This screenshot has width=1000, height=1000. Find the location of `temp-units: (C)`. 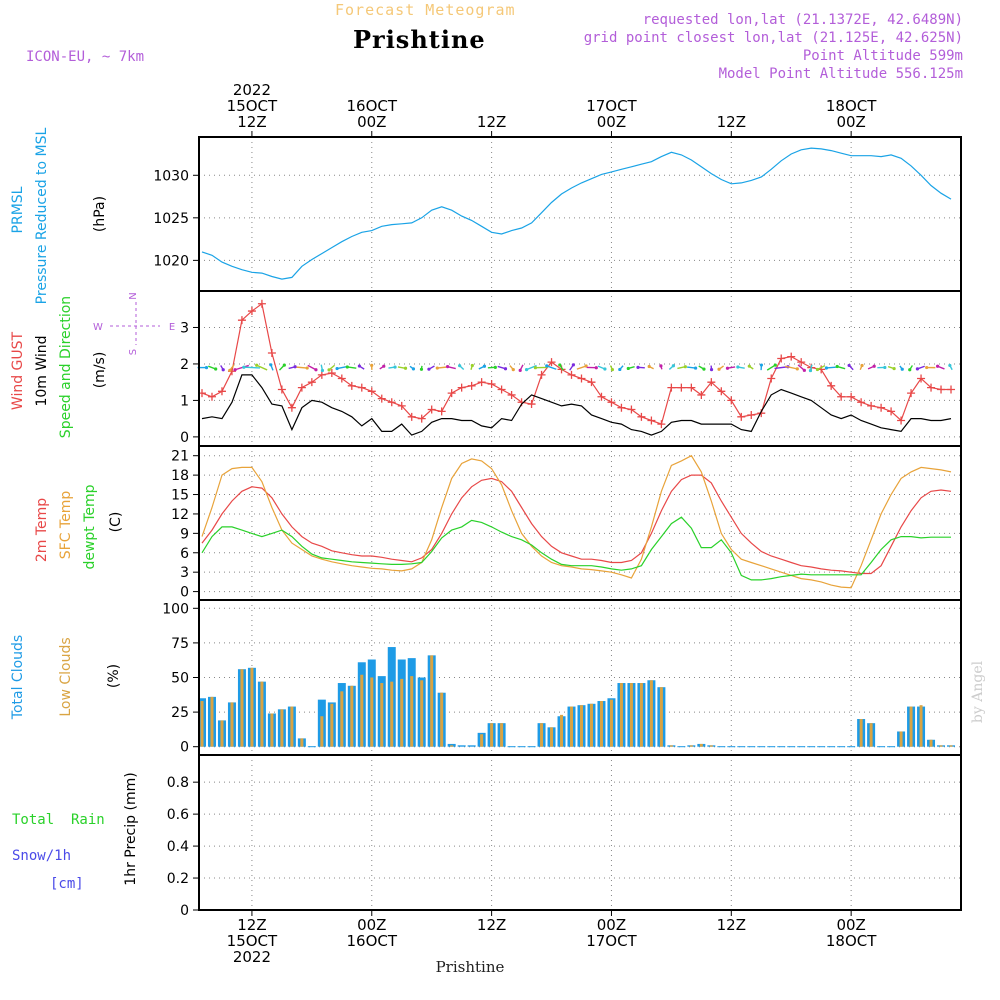

temp-units: (C) is located at coordinates (116, 522).